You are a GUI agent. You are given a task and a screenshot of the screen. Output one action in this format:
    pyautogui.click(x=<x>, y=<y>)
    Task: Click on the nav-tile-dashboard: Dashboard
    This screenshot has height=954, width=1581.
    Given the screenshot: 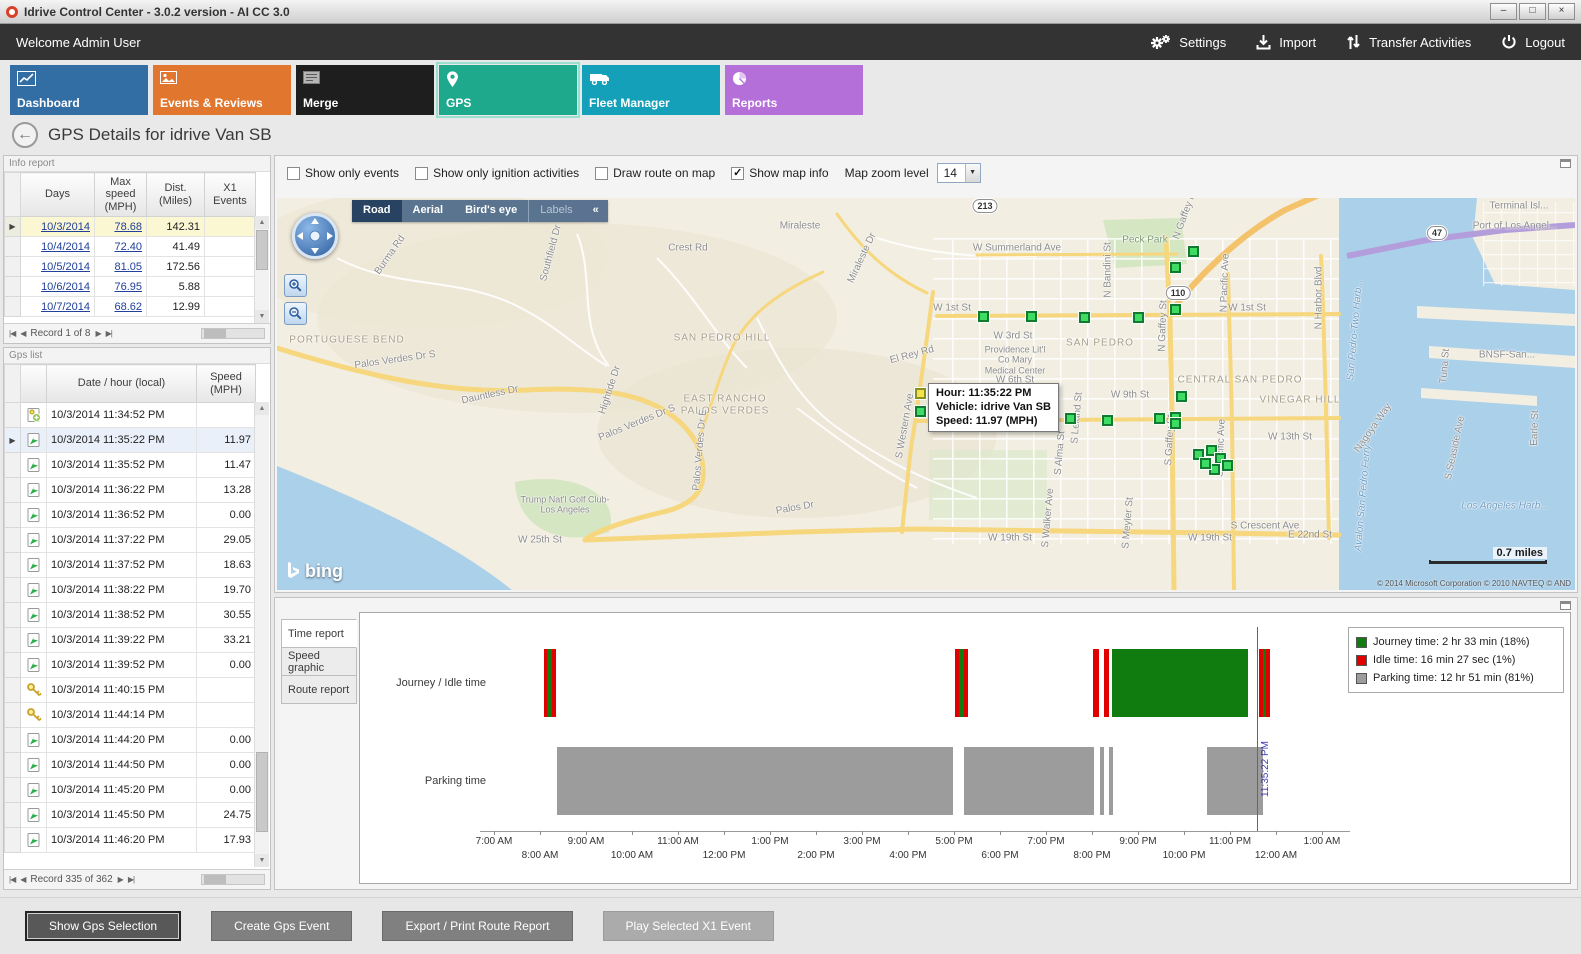 What is the action you would take?
    pyautogui.click(x=79, y=90)
    